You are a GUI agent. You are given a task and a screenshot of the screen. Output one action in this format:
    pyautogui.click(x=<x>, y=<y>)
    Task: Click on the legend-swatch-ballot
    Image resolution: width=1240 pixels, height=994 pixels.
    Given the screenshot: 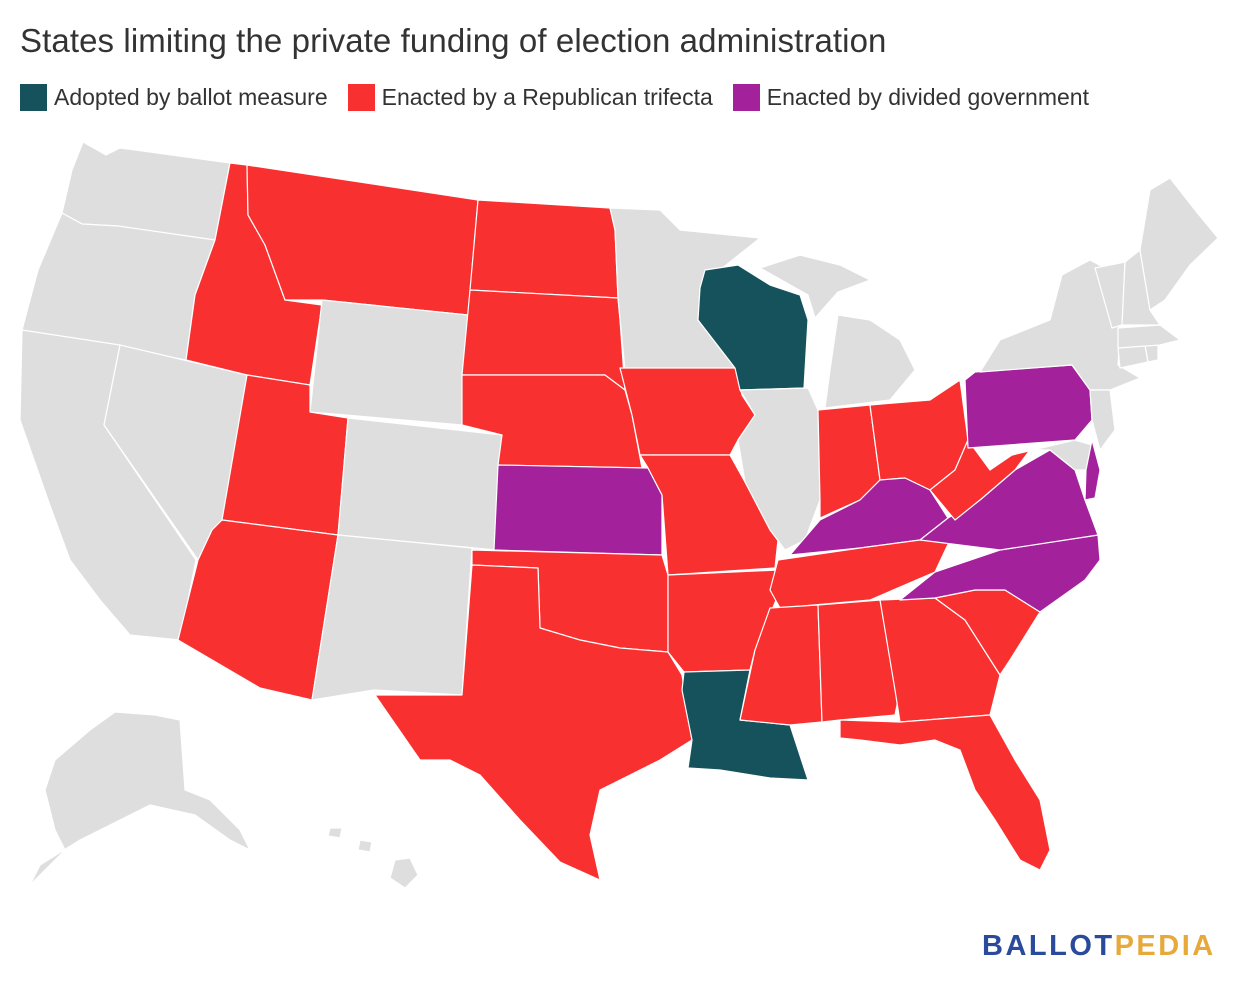 What is the action you would take?
    pyautogui.click(x=33, y=97)
    